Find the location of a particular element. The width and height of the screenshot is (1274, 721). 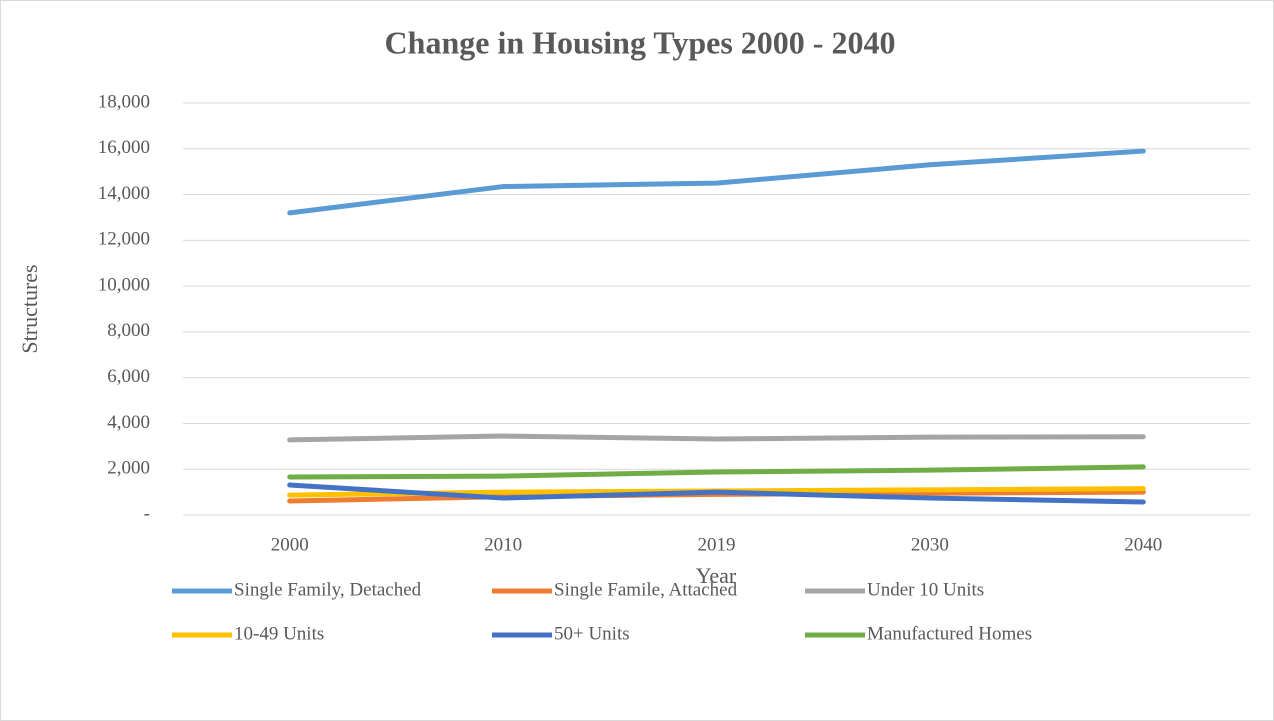

y-tick-label: 12,000 is located at coordinates (124, 239).